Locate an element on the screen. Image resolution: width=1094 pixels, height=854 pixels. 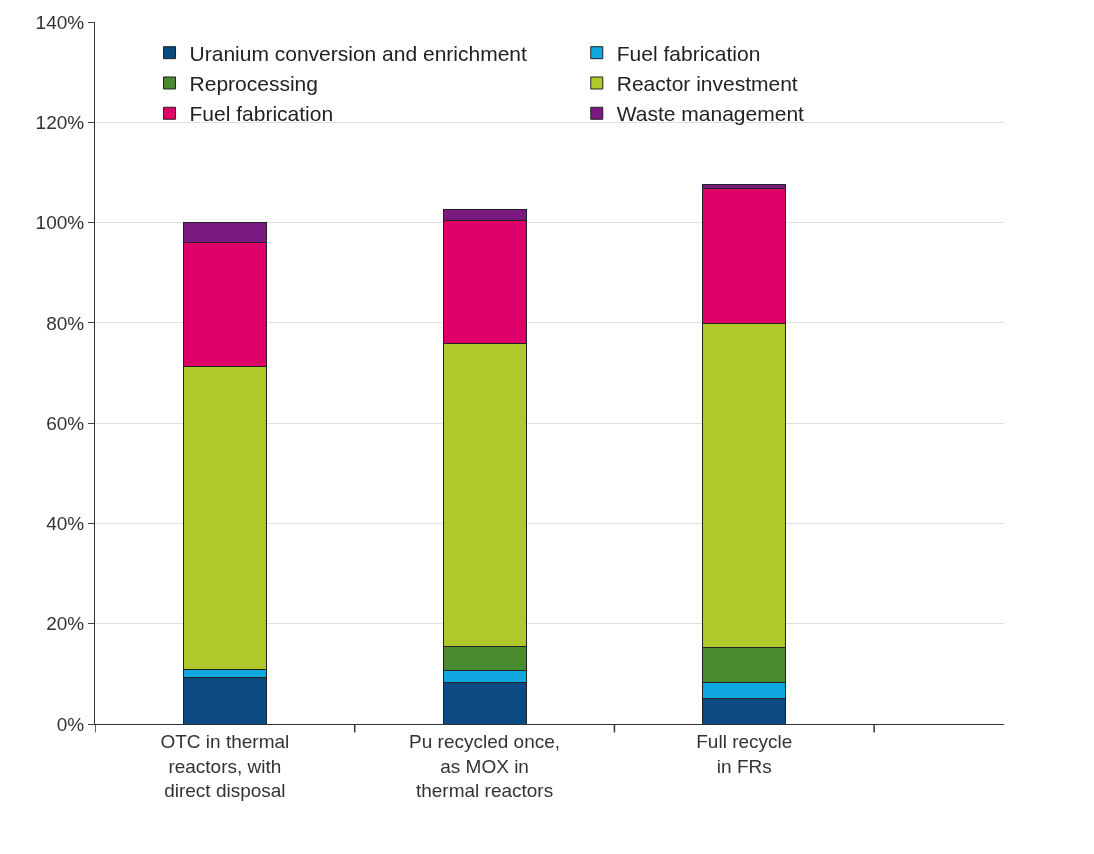
x-tick-label: Pu recycled once, as MOX in thermal reactors is located at coordinates (485, 766).